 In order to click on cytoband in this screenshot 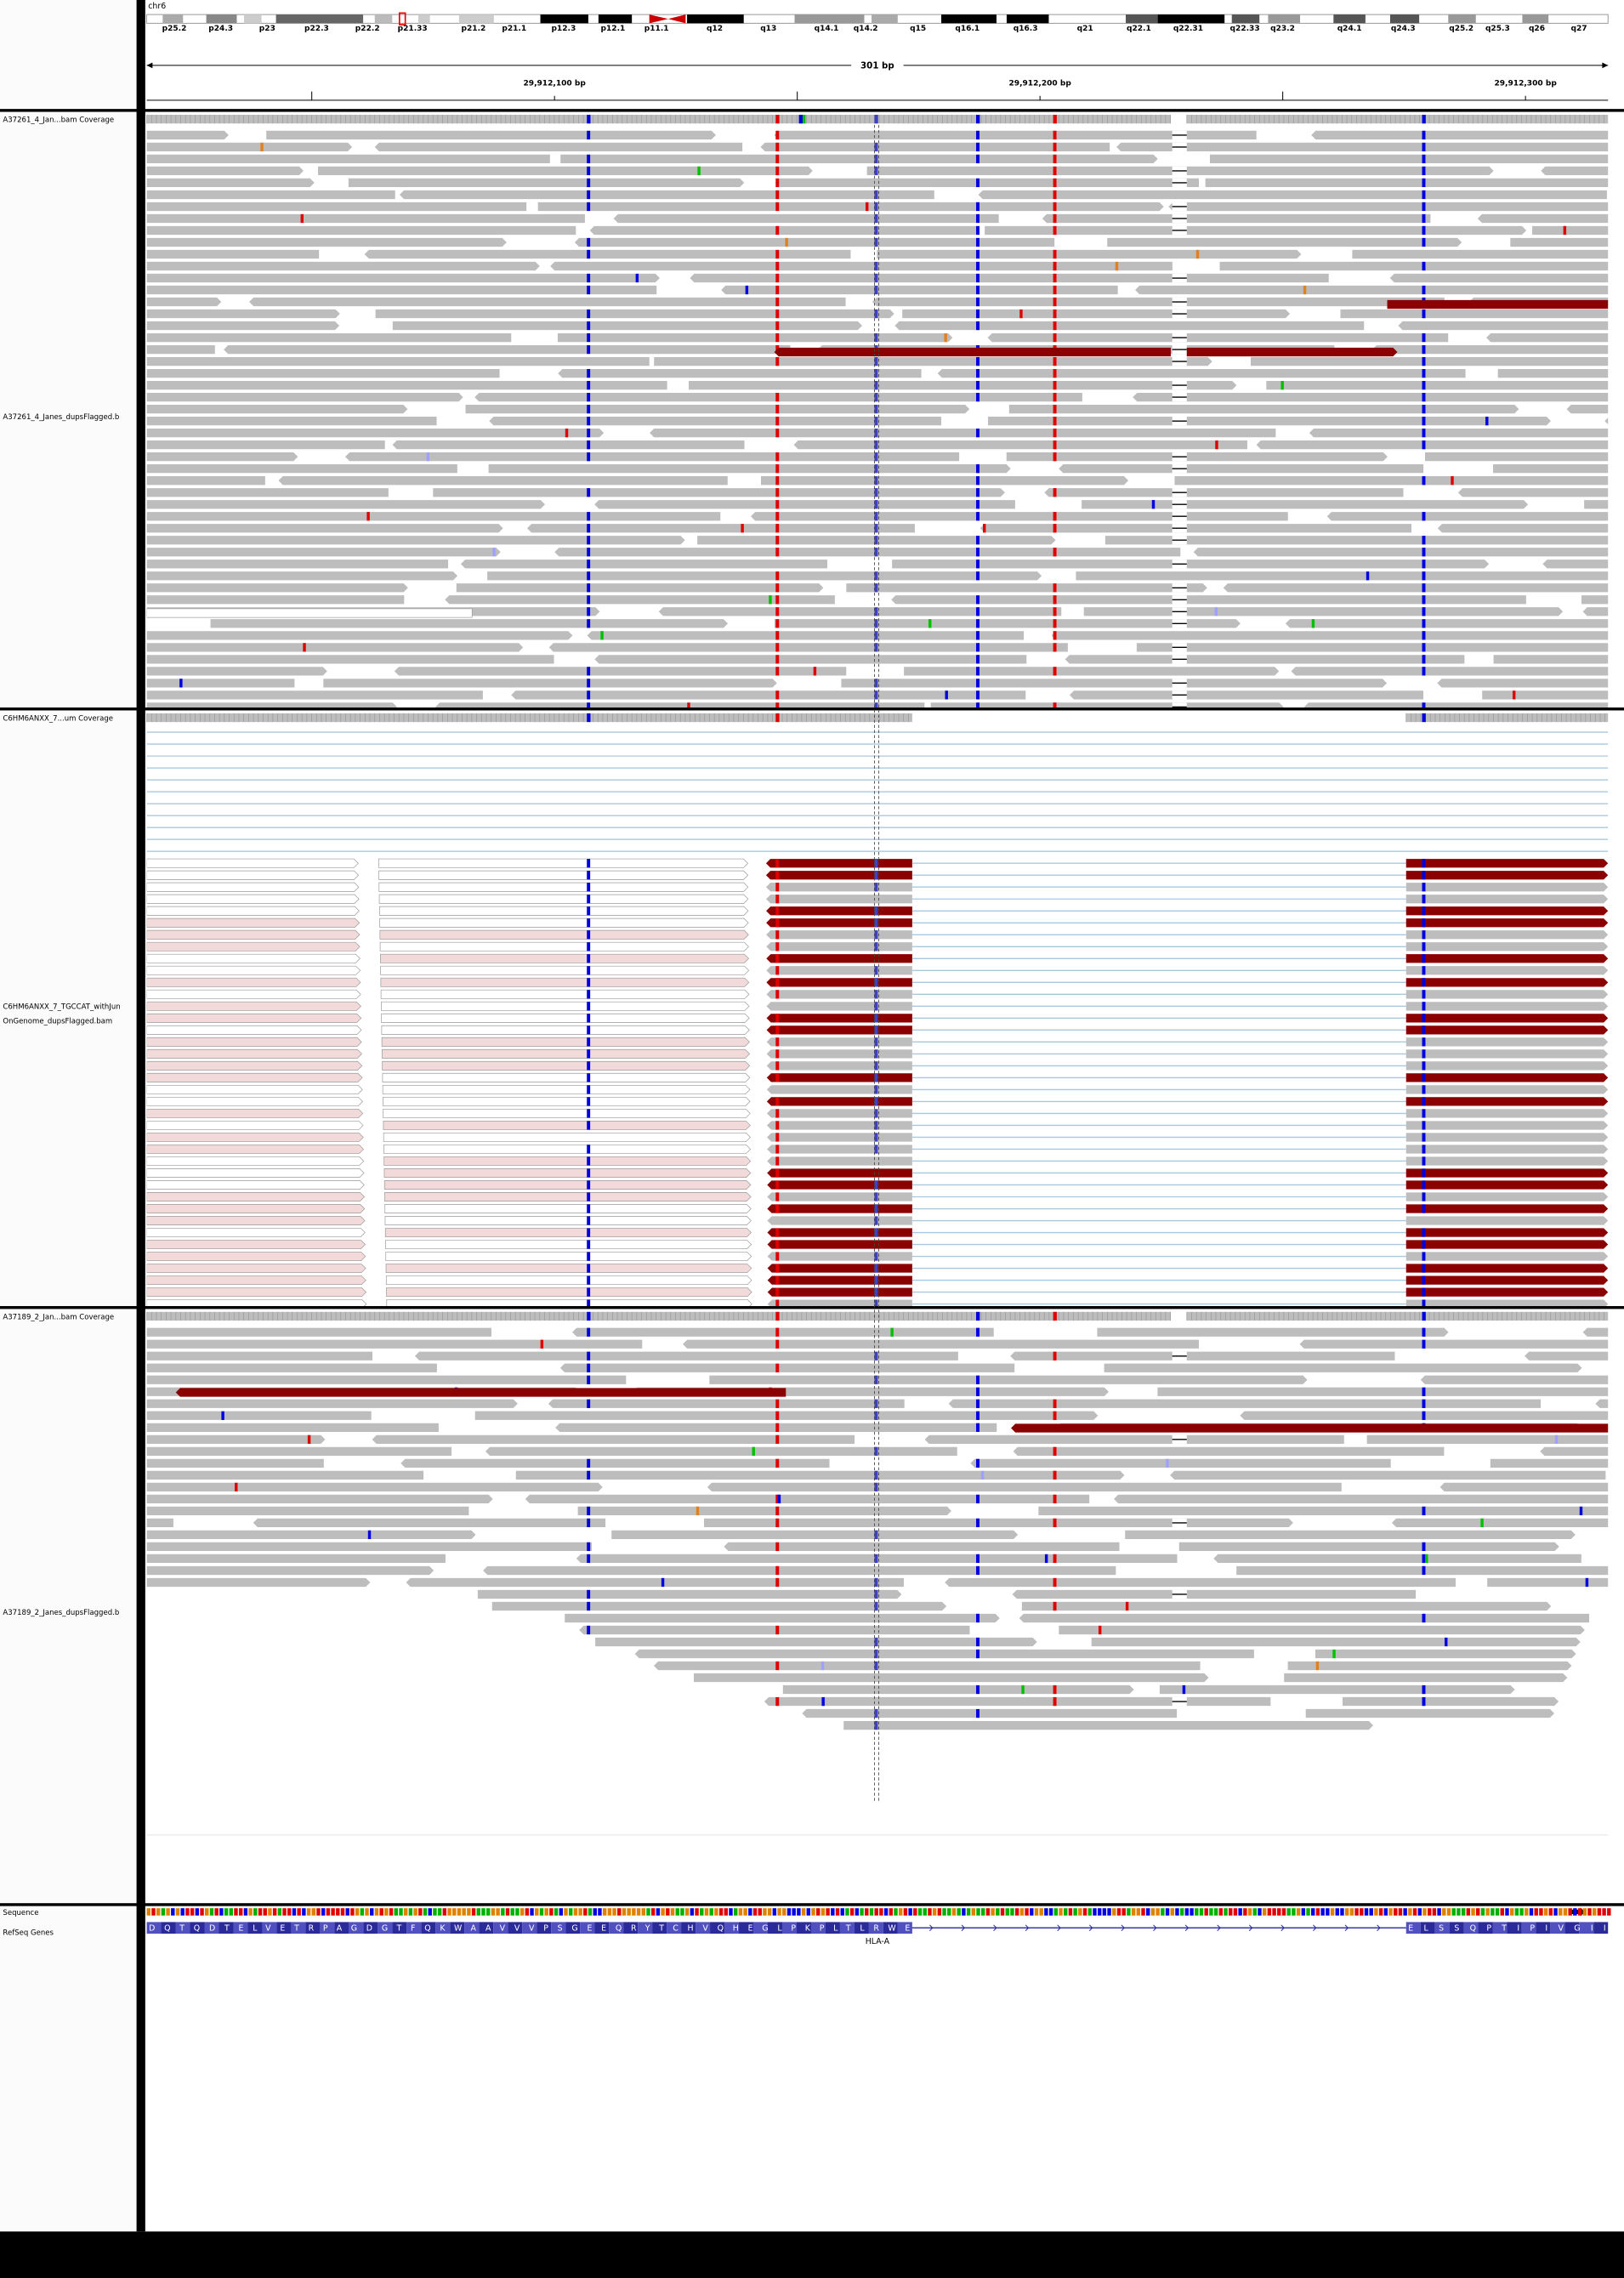, I will do `click(1284, 19)`.